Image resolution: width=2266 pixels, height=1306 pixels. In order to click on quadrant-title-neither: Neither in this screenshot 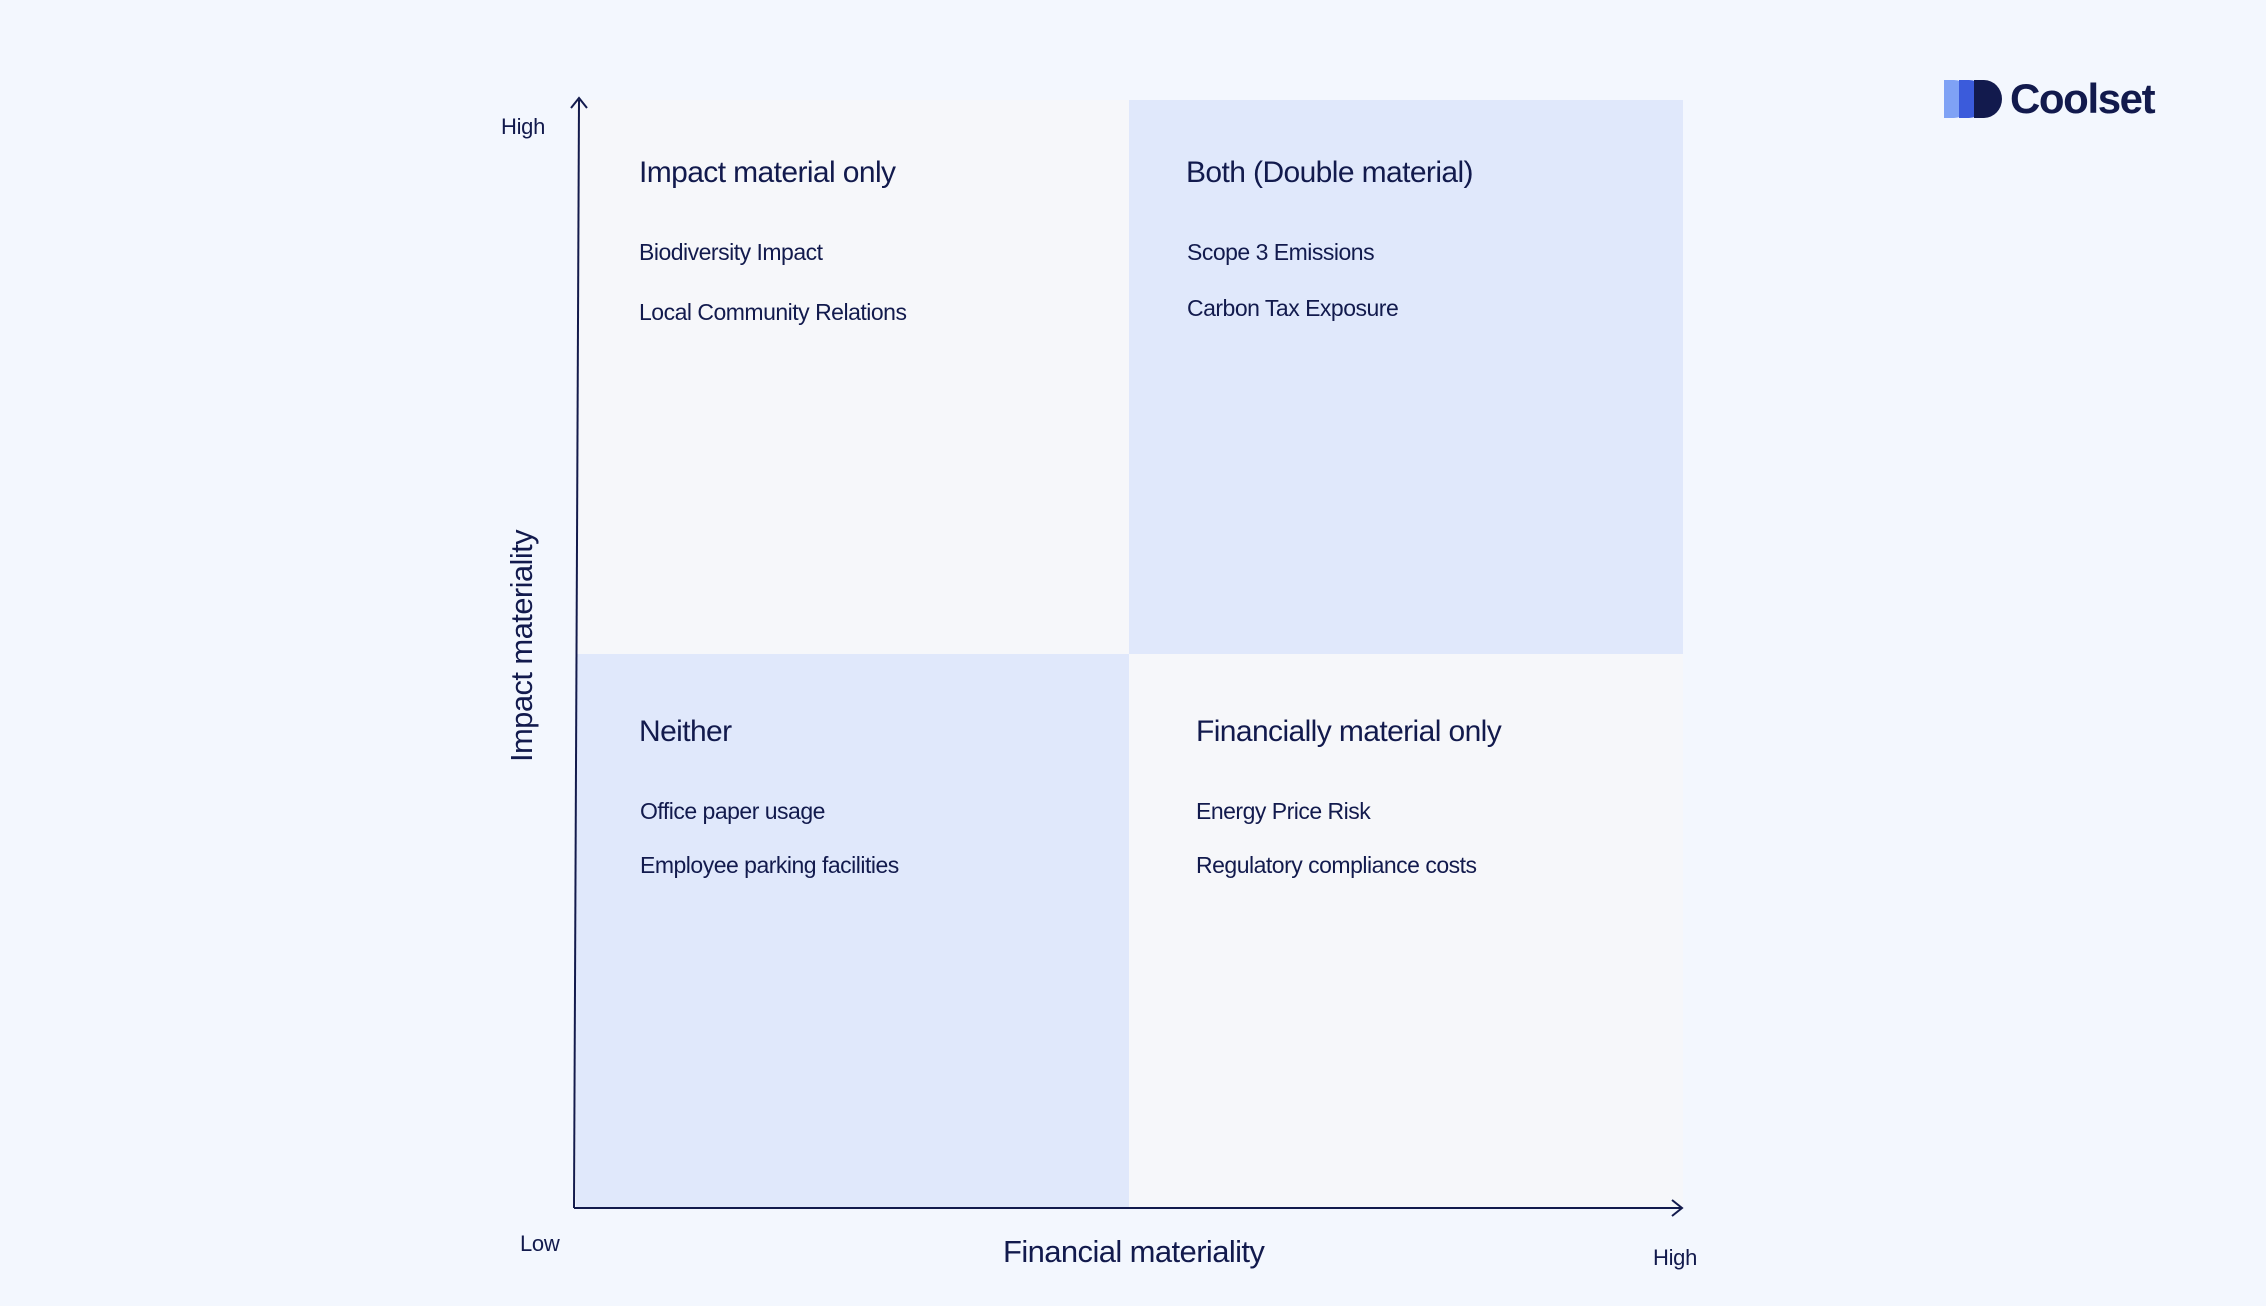, I will do `click(685, 731)`.